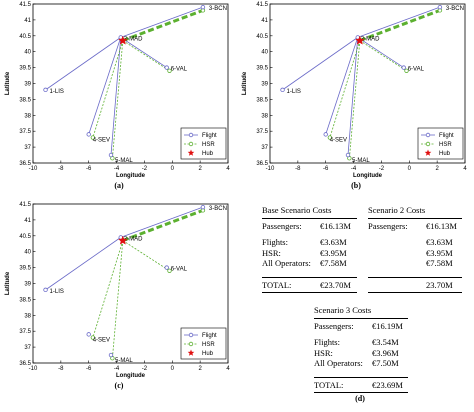 Image resolution: width=474 pixels, height=412 pixels. I want to click on s2-total: 23.70M, so click(439, 284).